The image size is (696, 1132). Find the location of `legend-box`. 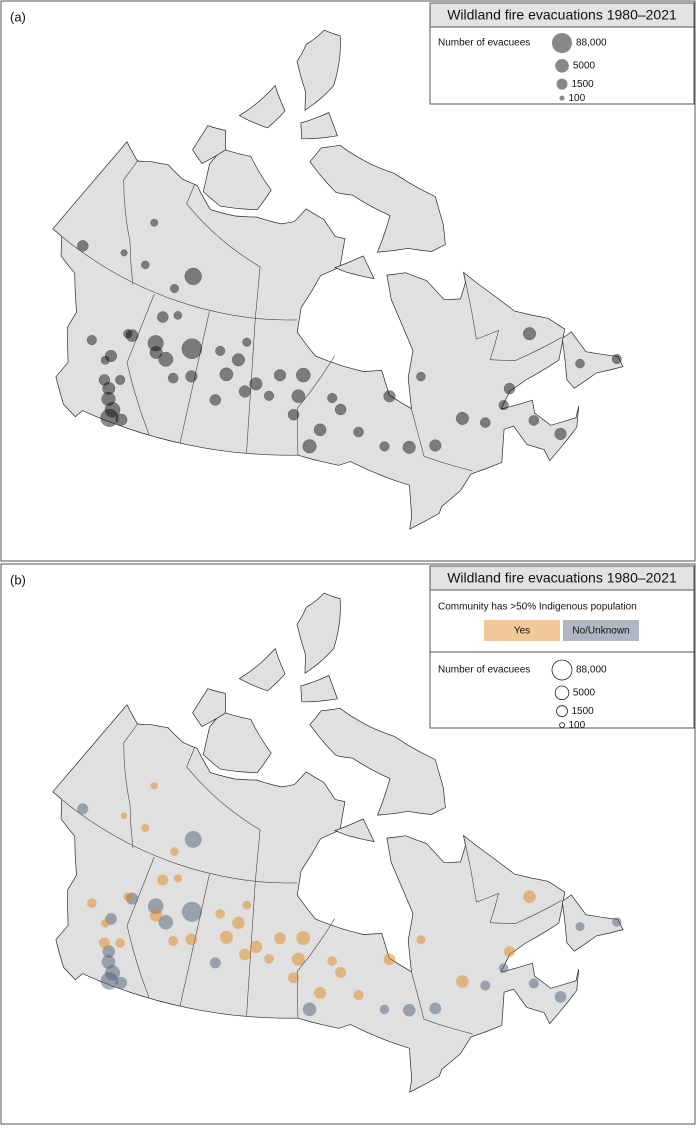

legend-box is located at coordinates (562, 647).